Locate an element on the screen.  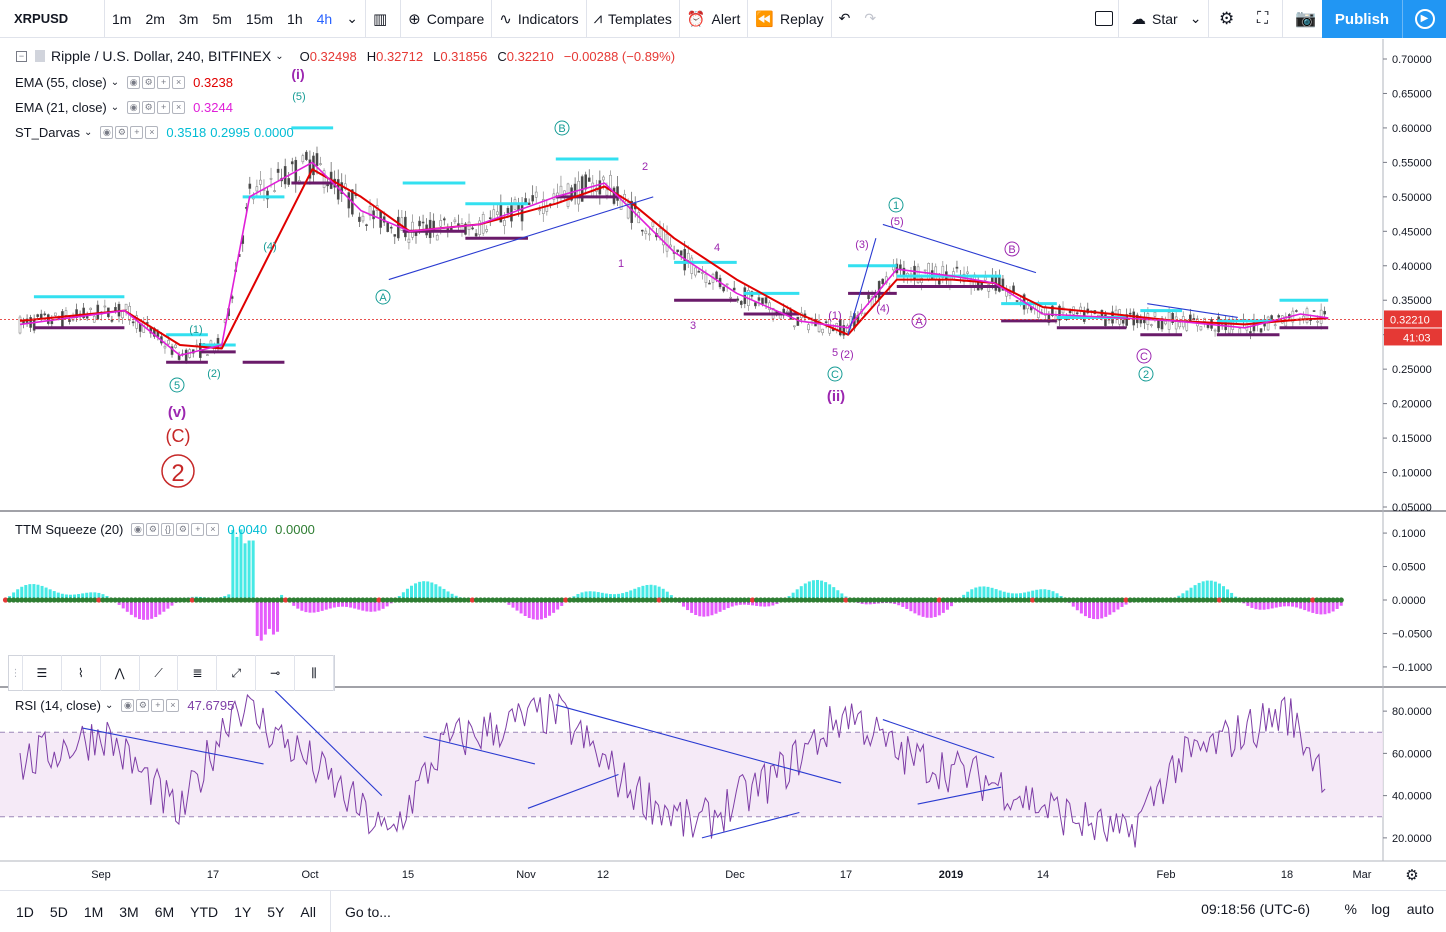
fullscreen-layout-button is located at coordinates (1104, 19).